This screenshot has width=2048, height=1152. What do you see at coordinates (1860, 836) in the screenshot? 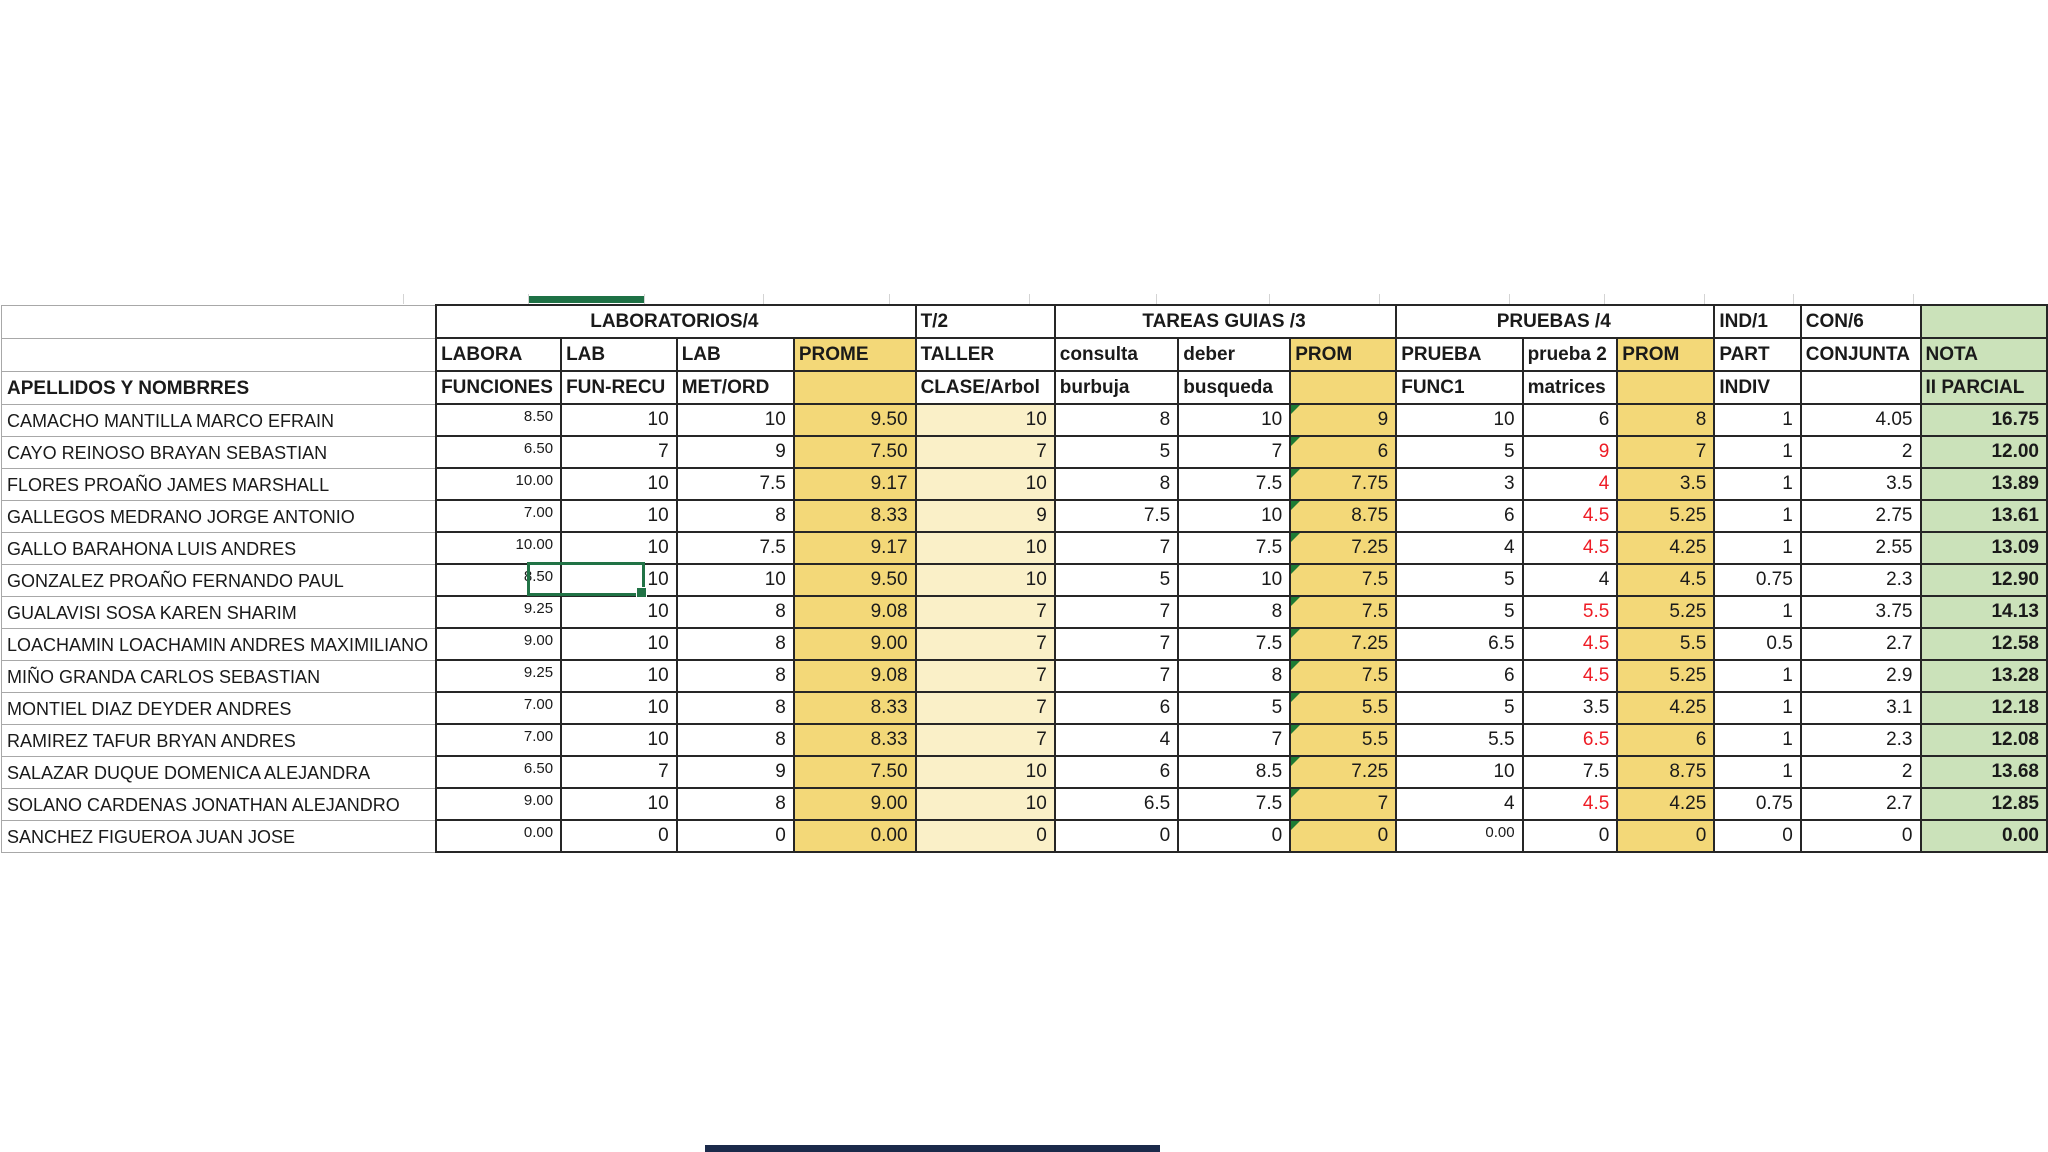
I see `cell-conjunta: 0` at bounding box center [1860, 836].